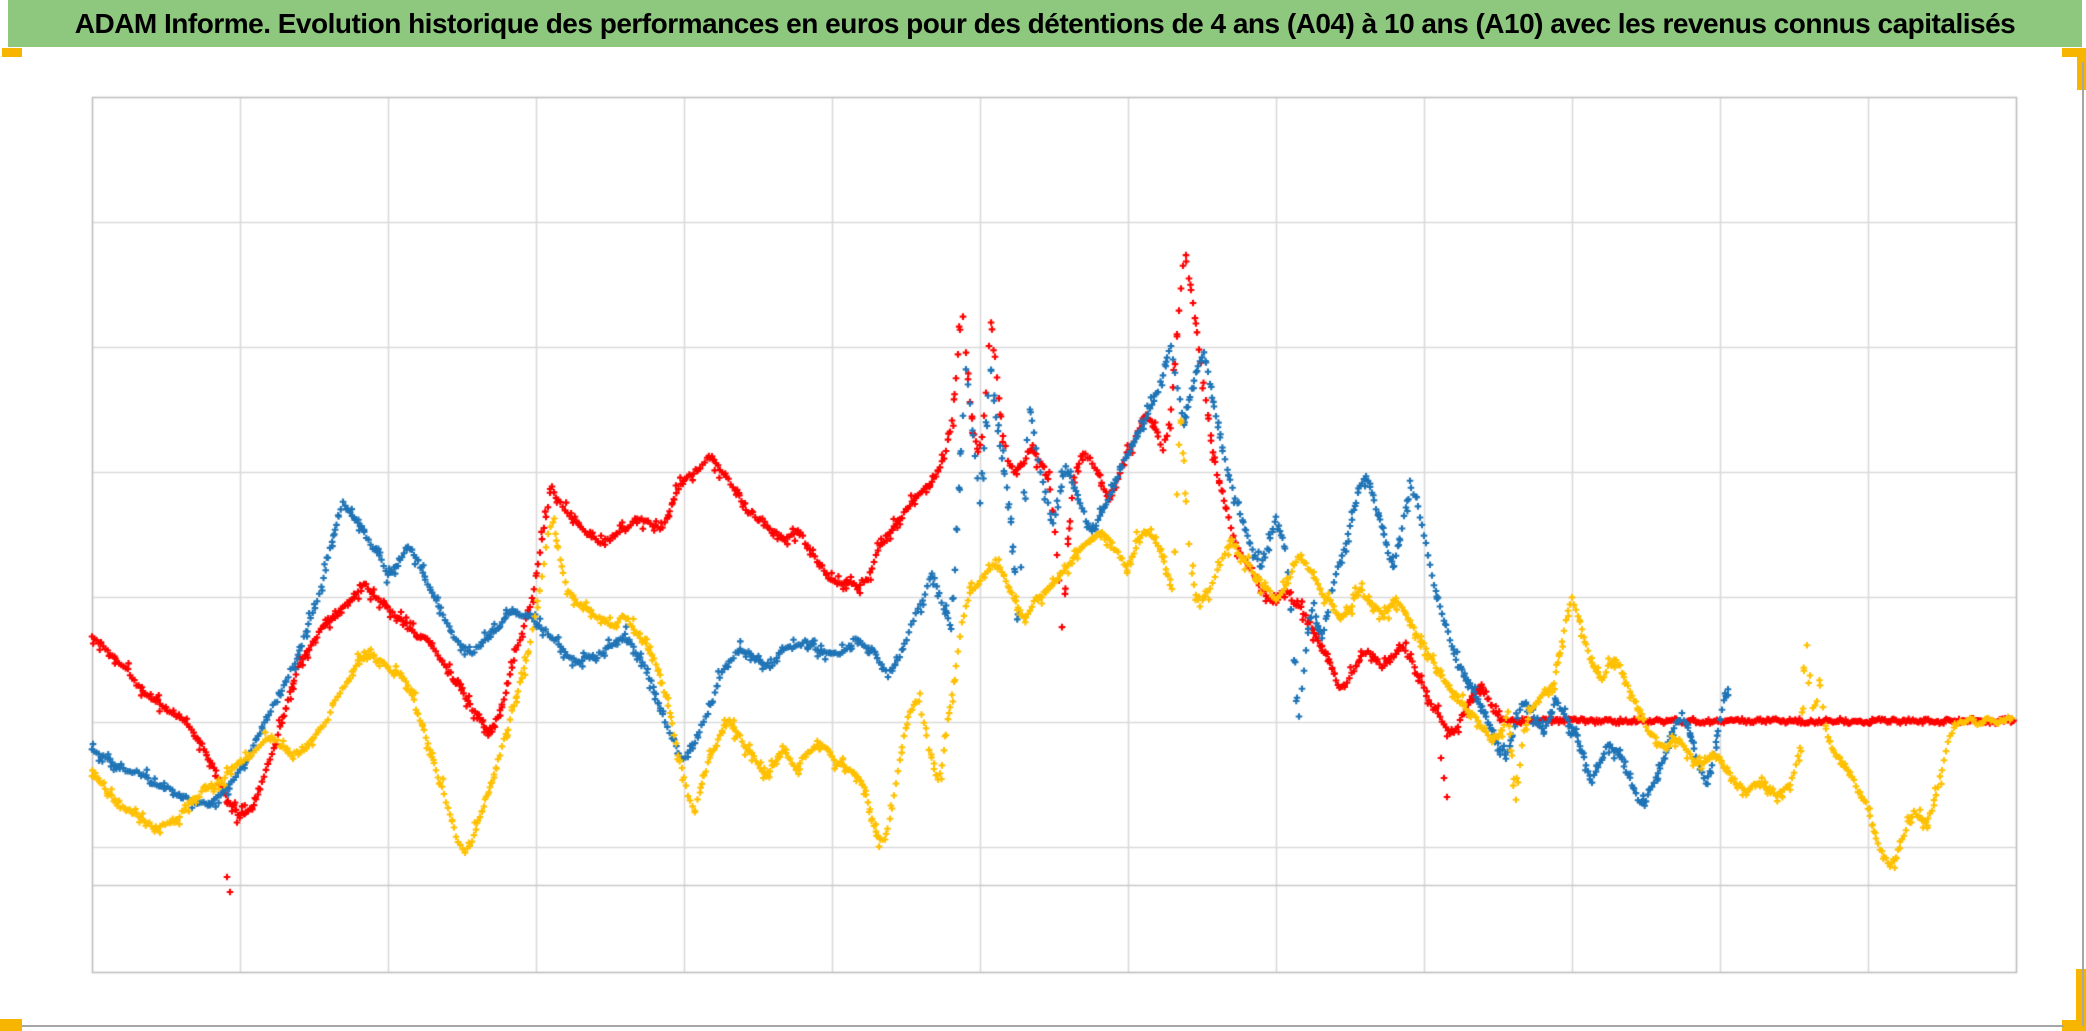  What do you see at coordinates (1043, 1026) in the screenshot?
I see `page-edge-bottom-line` at bounding box center [1043, 1026].